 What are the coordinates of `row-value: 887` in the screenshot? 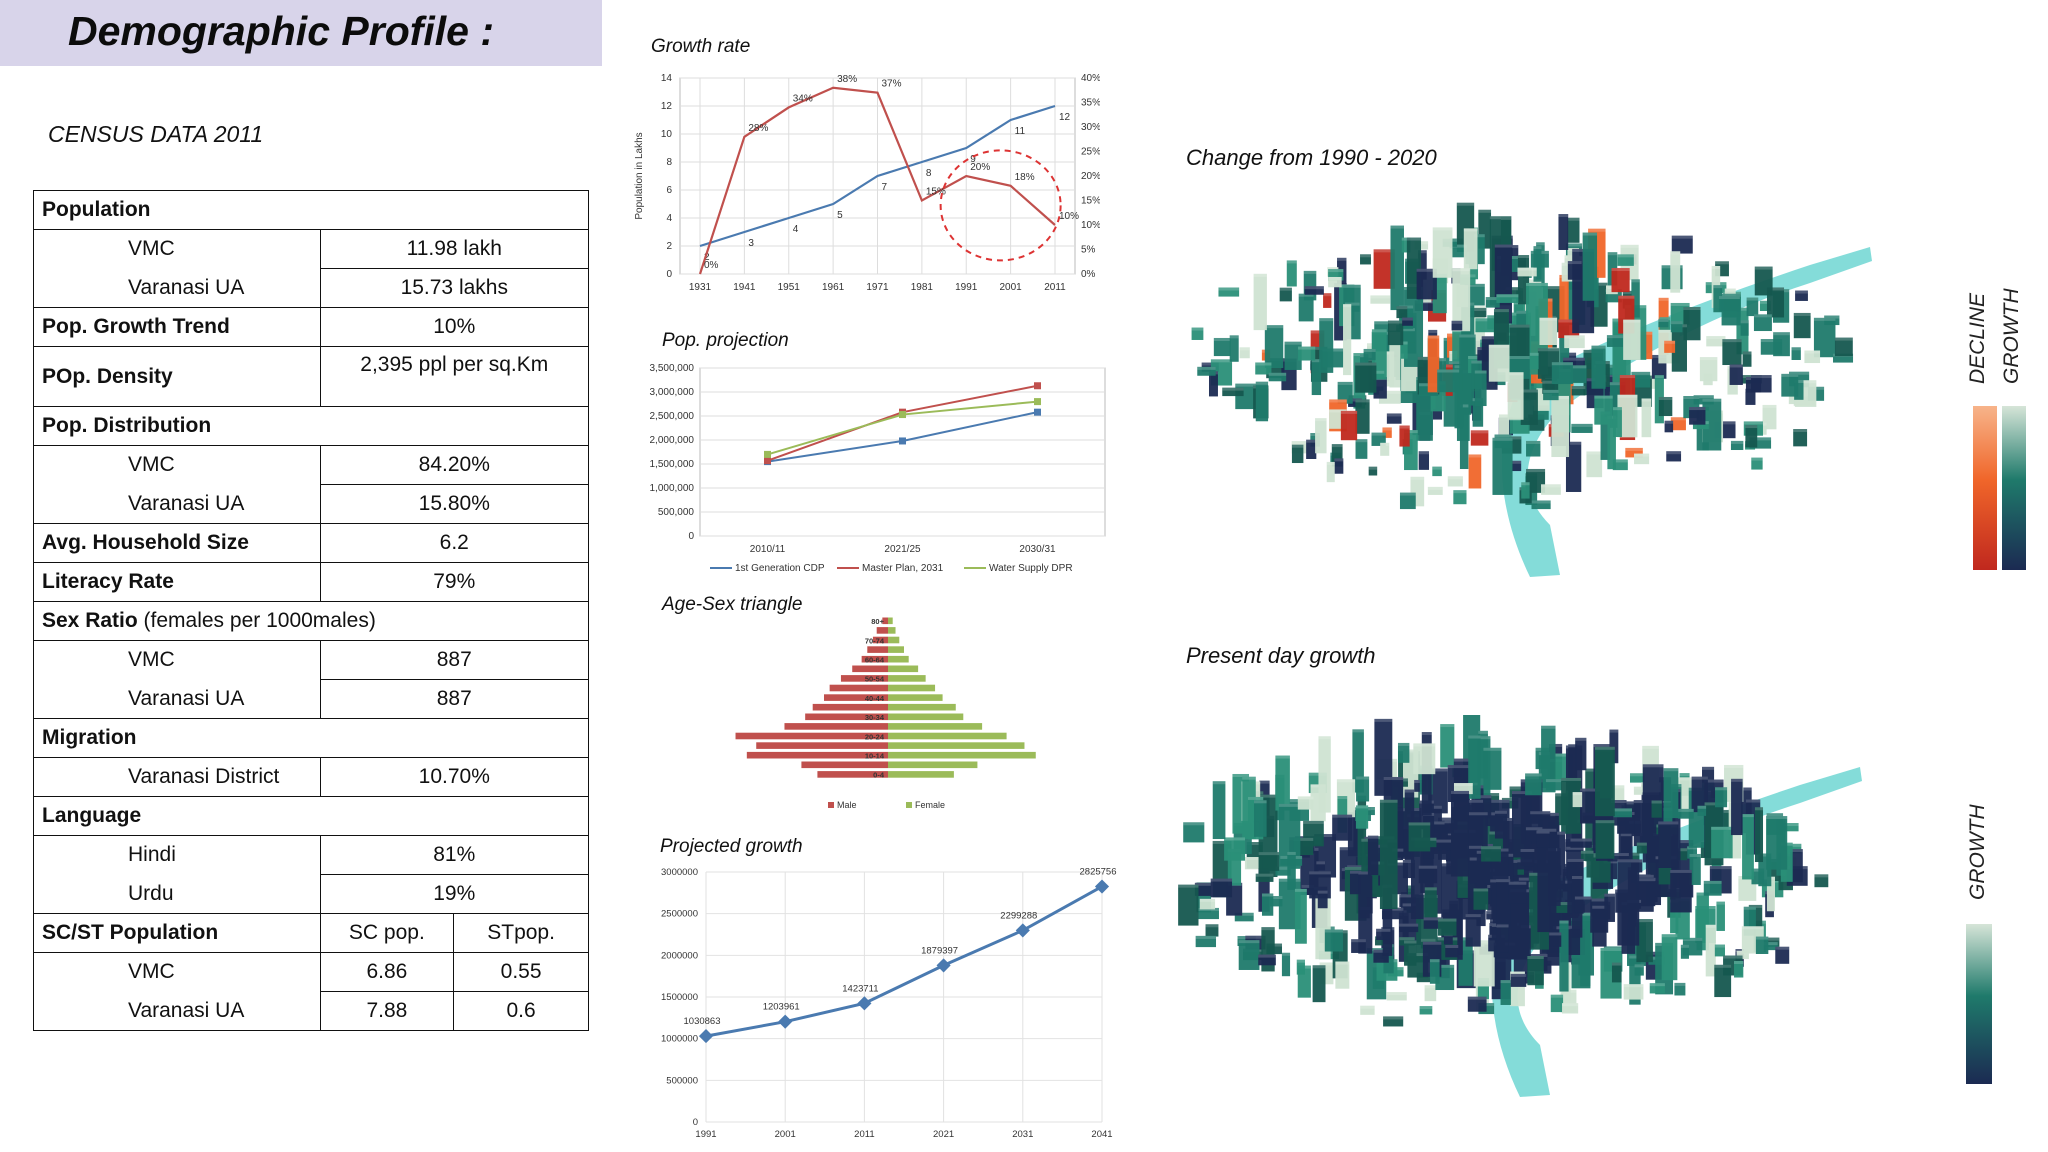 It's located at (454, 660).